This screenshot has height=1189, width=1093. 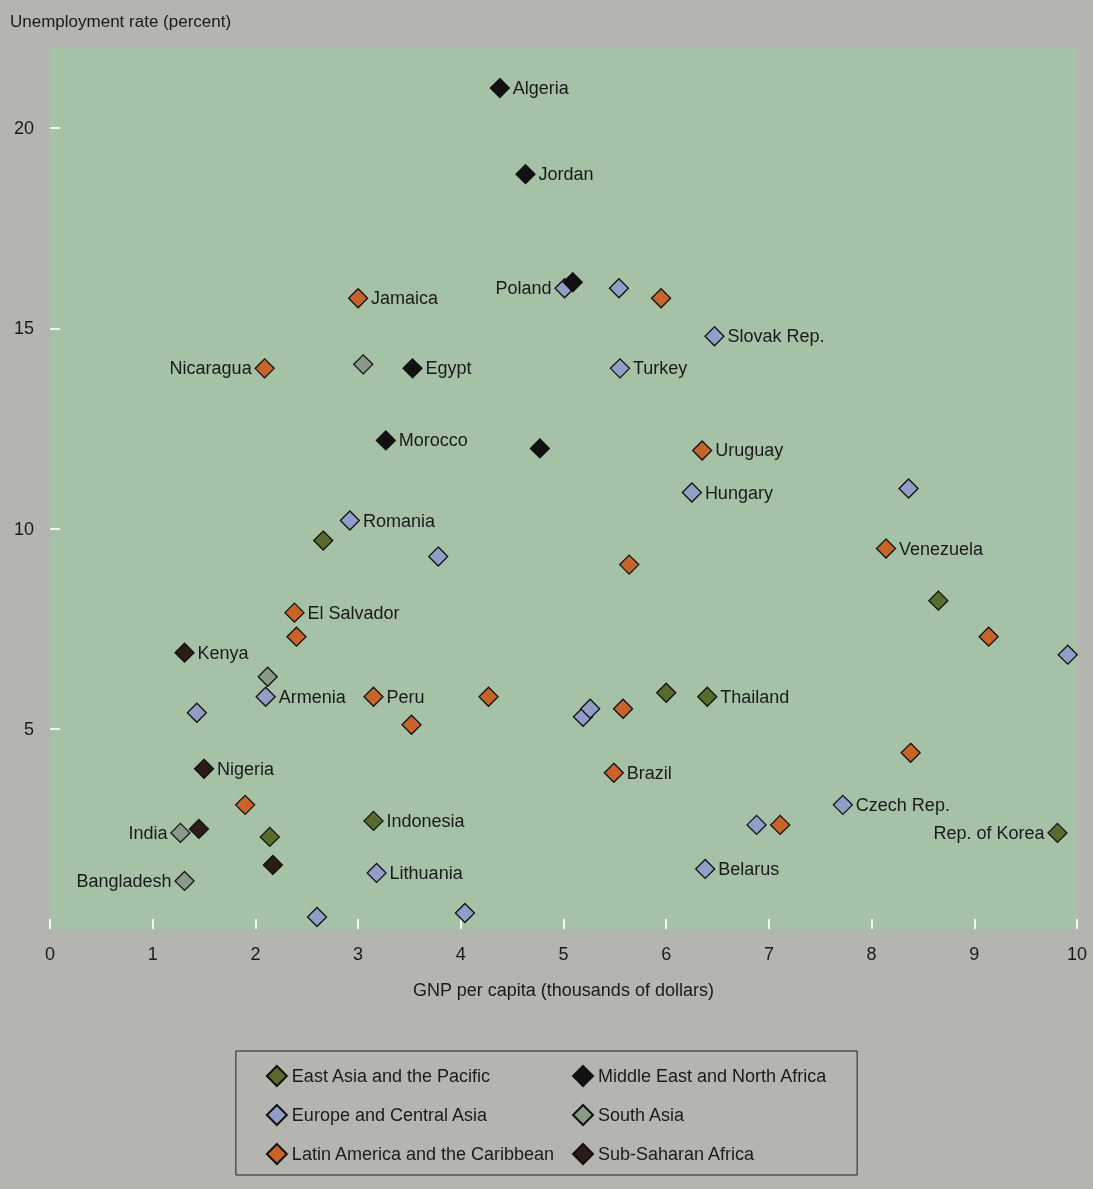 I want to click on annotation: Brazil, so click(x=649, y=772).